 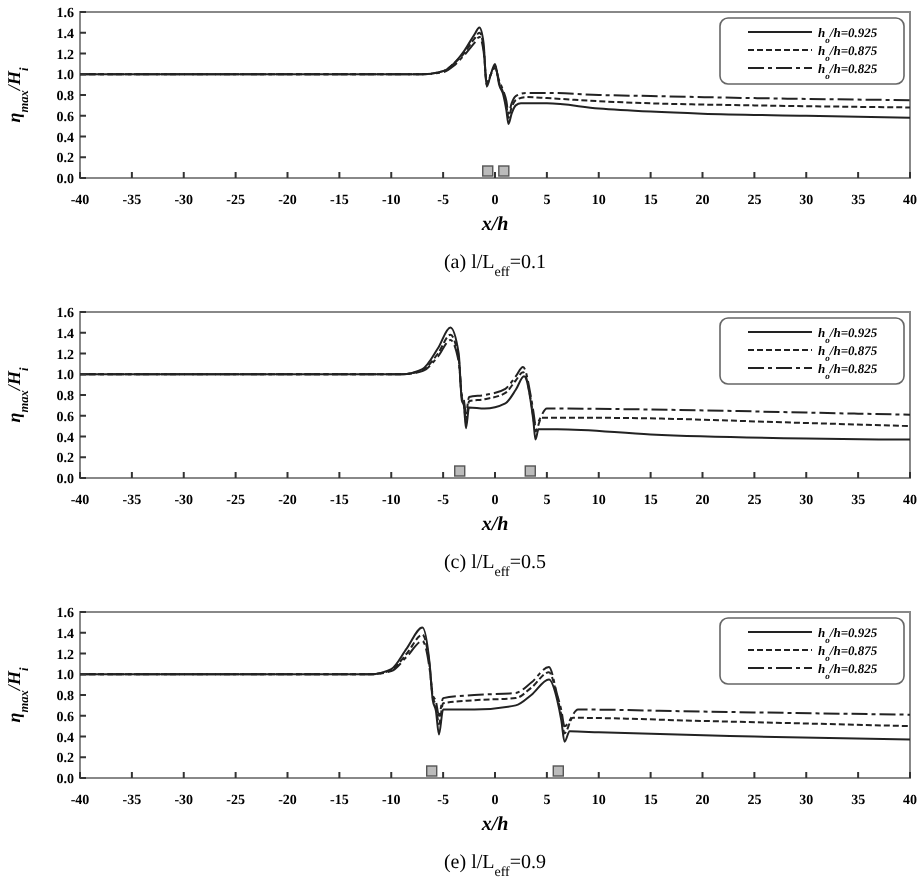 I want to click on text: (a) l/L$_{eff}$=0.1, so click(x=495, y=266).